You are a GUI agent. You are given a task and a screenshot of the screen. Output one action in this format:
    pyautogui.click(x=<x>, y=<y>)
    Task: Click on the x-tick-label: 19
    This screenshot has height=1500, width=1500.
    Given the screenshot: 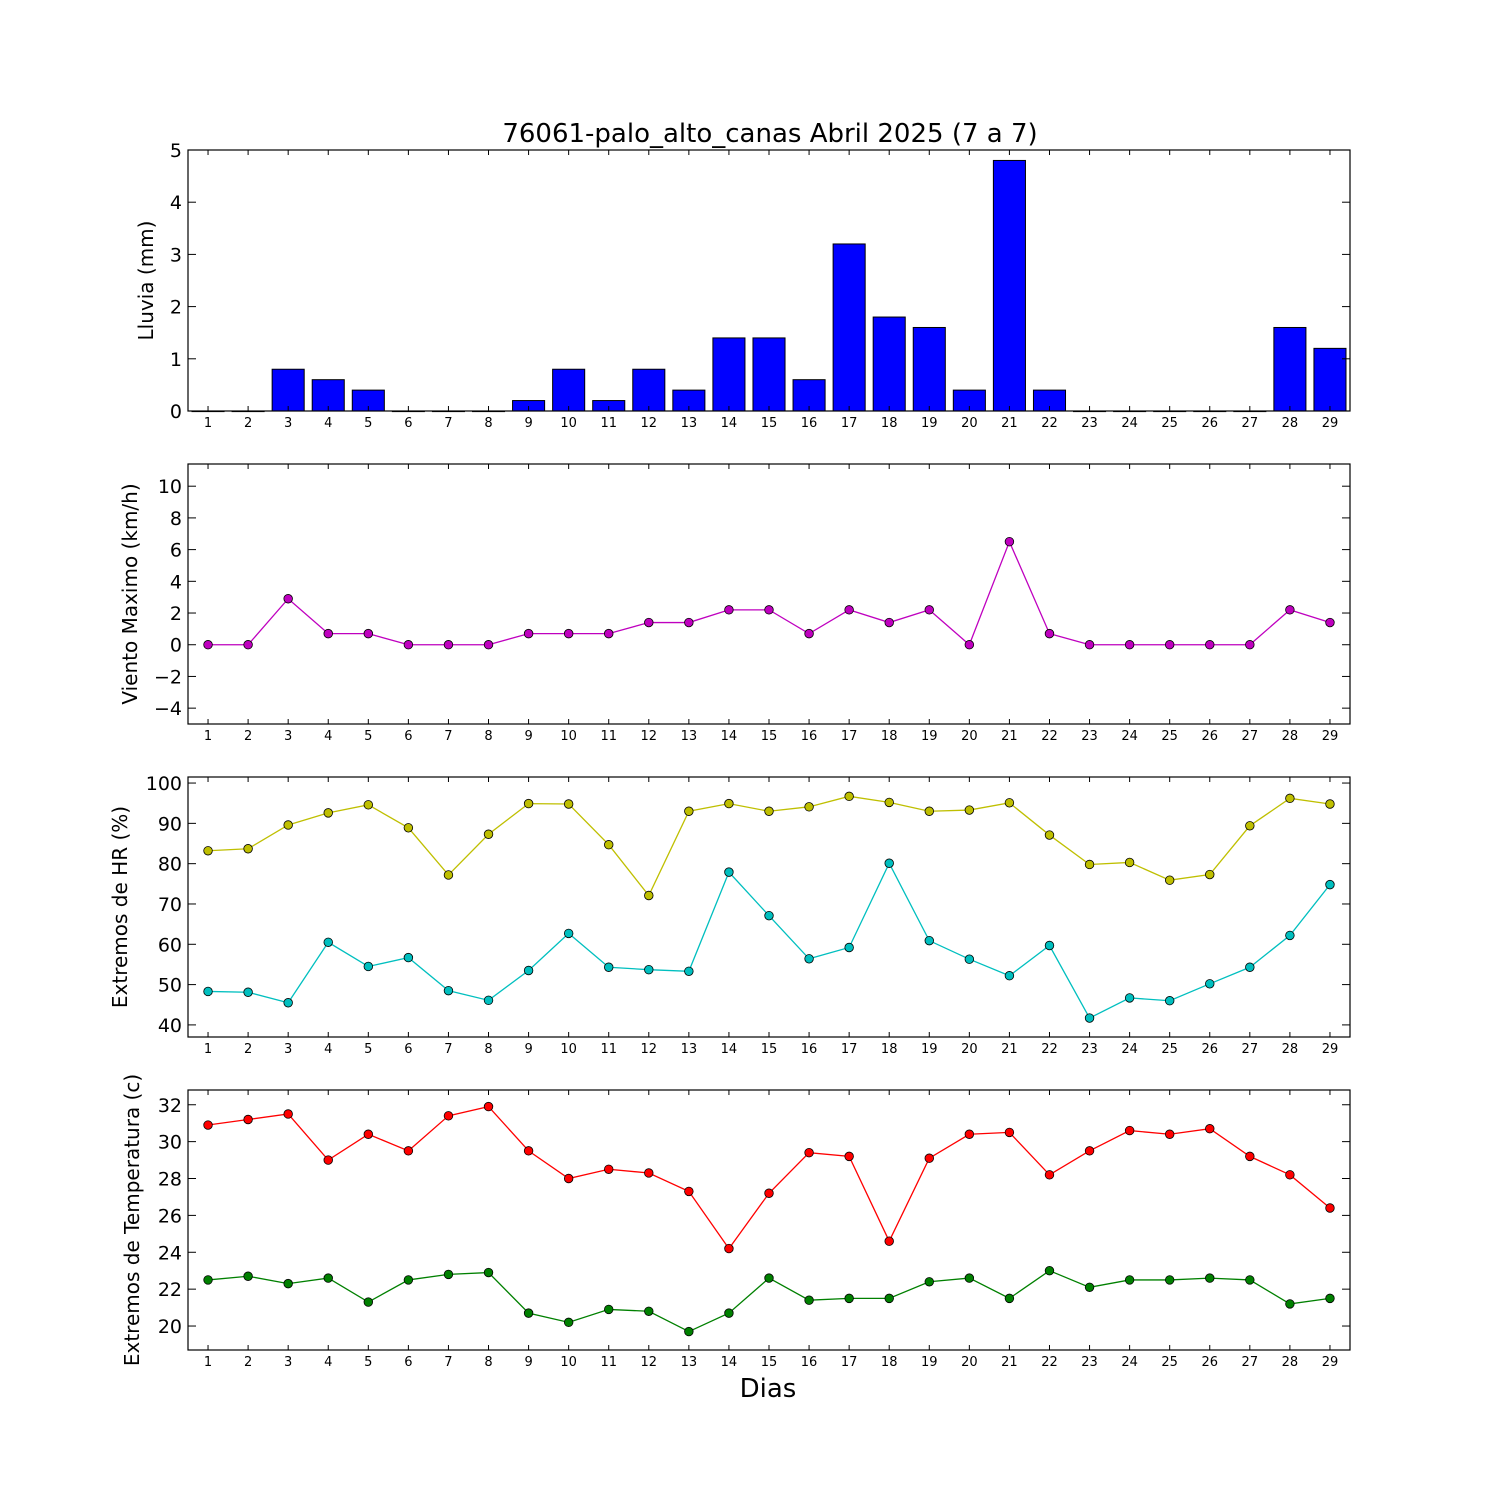 What is the action you would take?
    pyautogui.click(x=929, y=1049)
    